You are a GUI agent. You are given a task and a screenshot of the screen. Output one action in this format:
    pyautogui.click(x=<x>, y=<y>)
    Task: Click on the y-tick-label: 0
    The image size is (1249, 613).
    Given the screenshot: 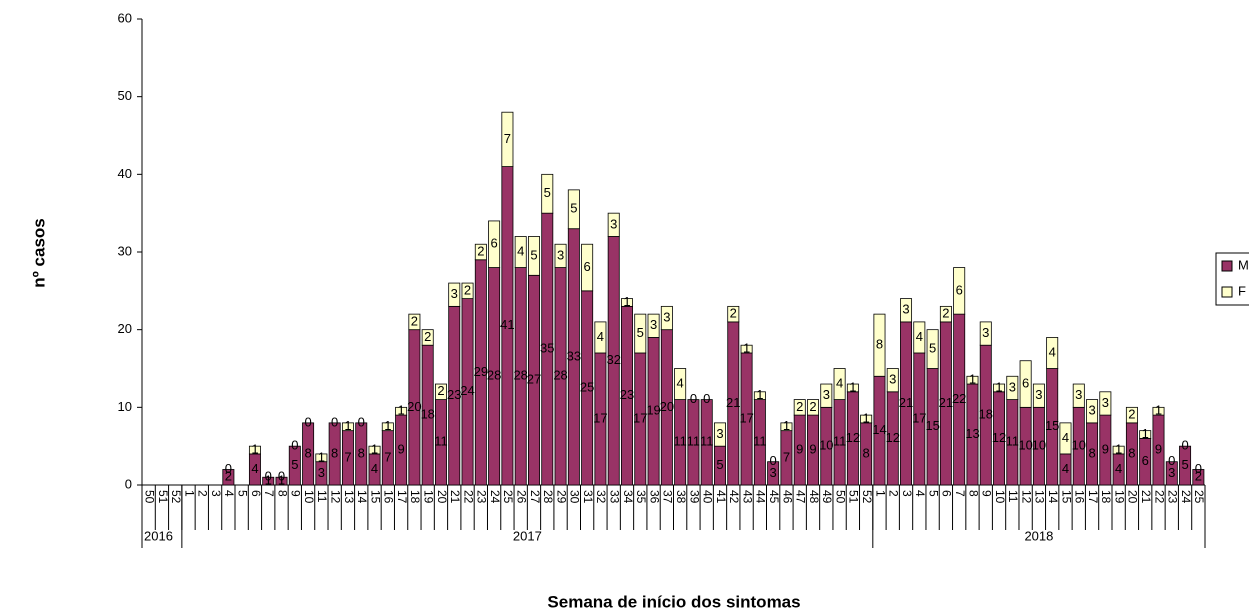 What is the action you would take?
    pyautogui.click(x=128, y=483)
    